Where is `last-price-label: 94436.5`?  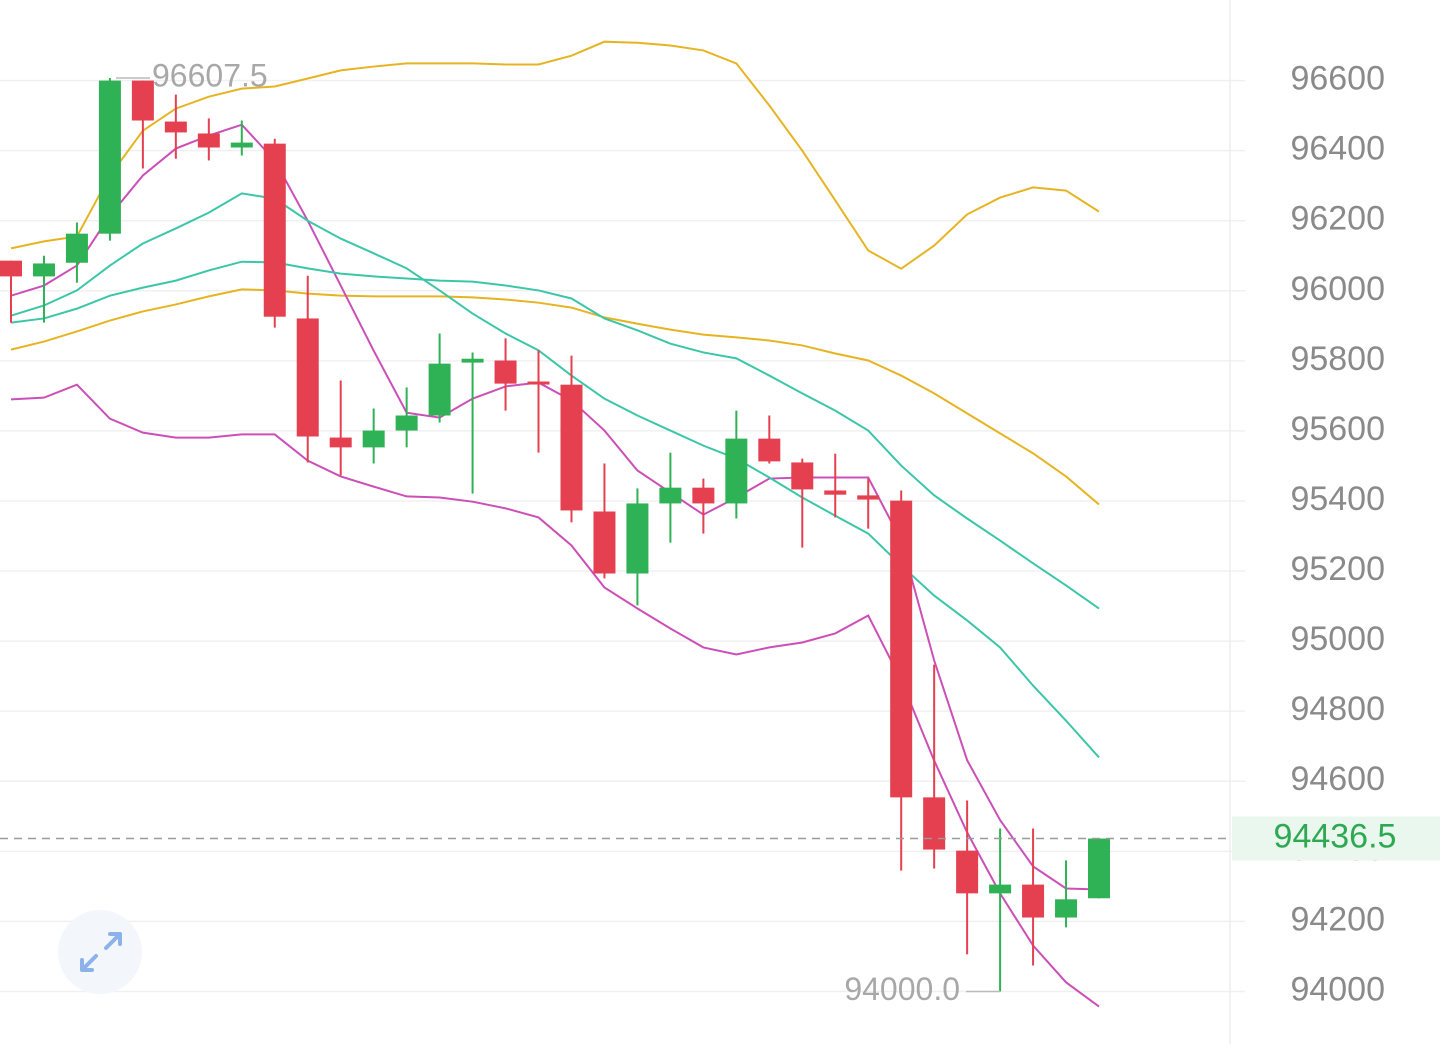 last-price-label: 94436.5 is located at coordinates (1335, 837).